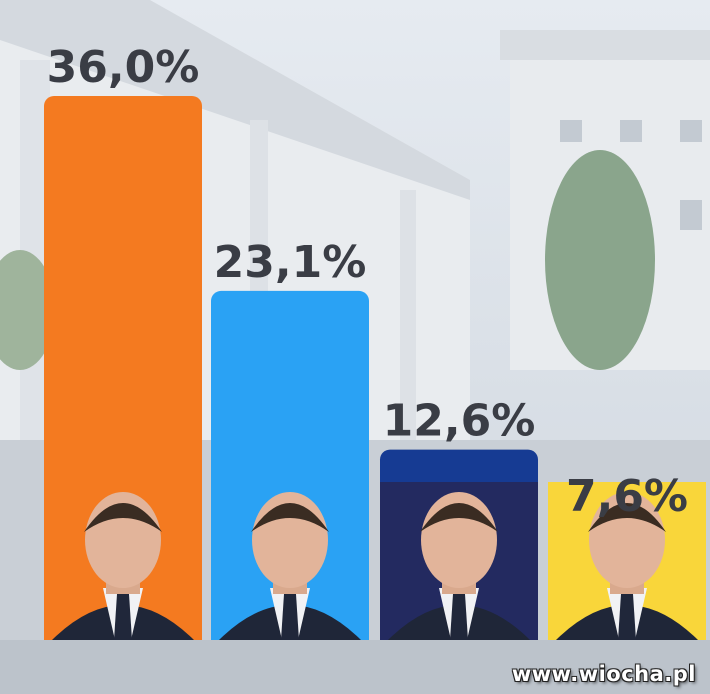 The width and height of the screenshot is (710, 694). What do you see at coordinates (459, 421) in the screenshot?
I see `value-label-3: 12,6%` at bounding box center [459, 421].